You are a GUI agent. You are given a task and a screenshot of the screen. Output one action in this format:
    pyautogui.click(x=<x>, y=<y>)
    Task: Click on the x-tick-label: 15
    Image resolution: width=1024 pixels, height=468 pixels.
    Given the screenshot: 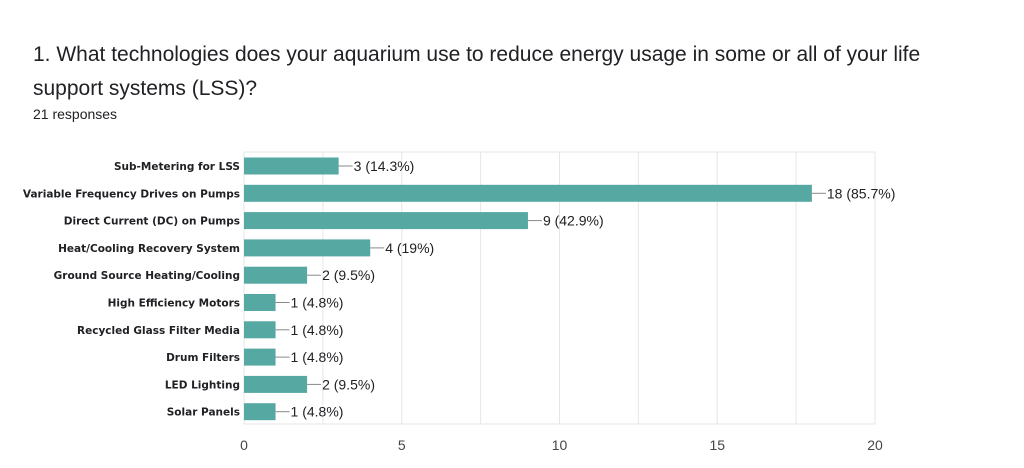 What is the action you would take?
    pyautogui.click(x=717, y=445)
    